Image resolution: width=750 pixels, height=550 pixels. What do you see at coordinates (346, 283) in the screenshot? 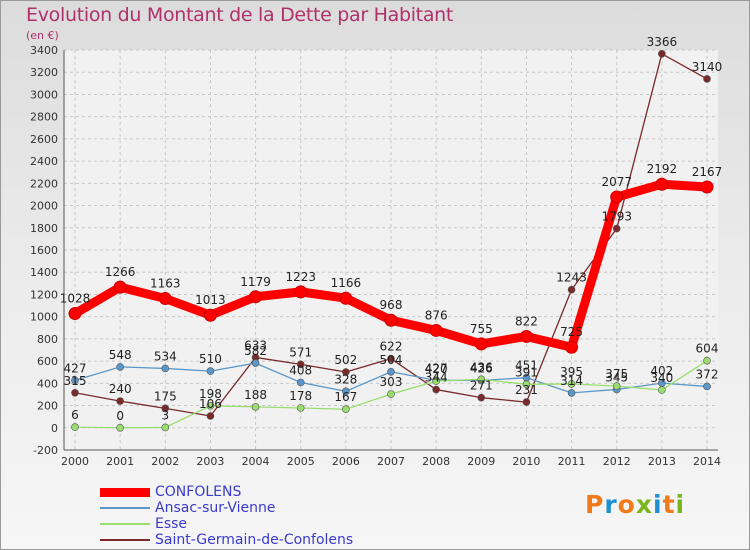
I see `data-label: 1166` at bounding box center [346, 283].